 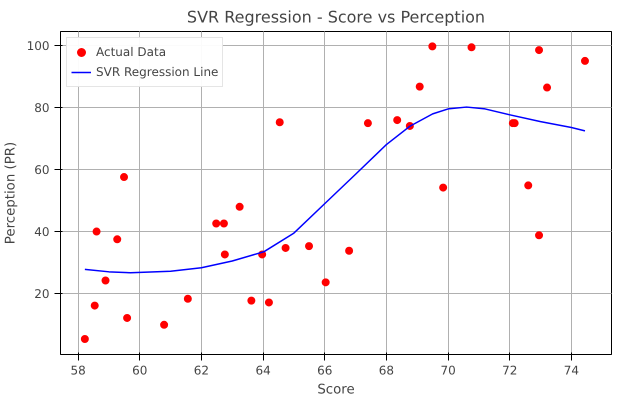 What do you see at coordinates (140, 371) in the screenshot?
I see `x-tick-label: 60` at bounding box center [140, 371].